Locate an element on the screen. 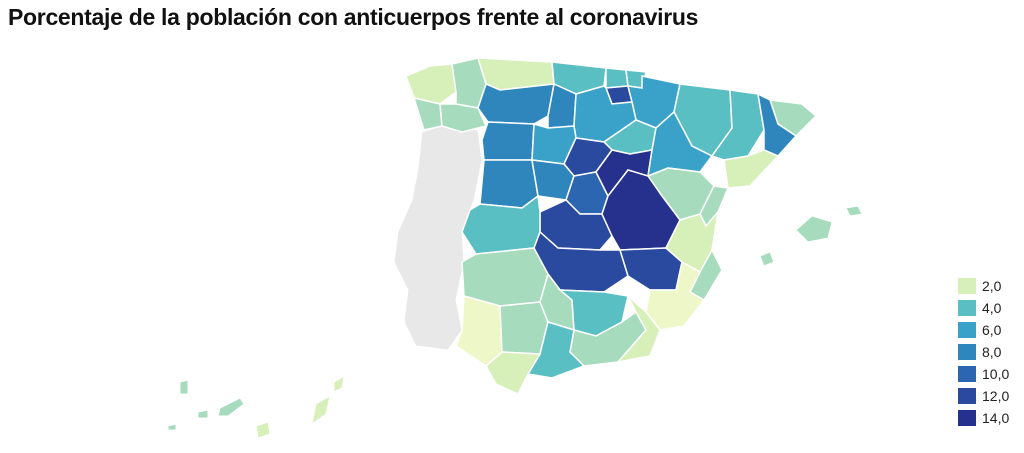 The width and height of the screenshot is (1024, 453). region-leon is located at coordinates (516, 103).